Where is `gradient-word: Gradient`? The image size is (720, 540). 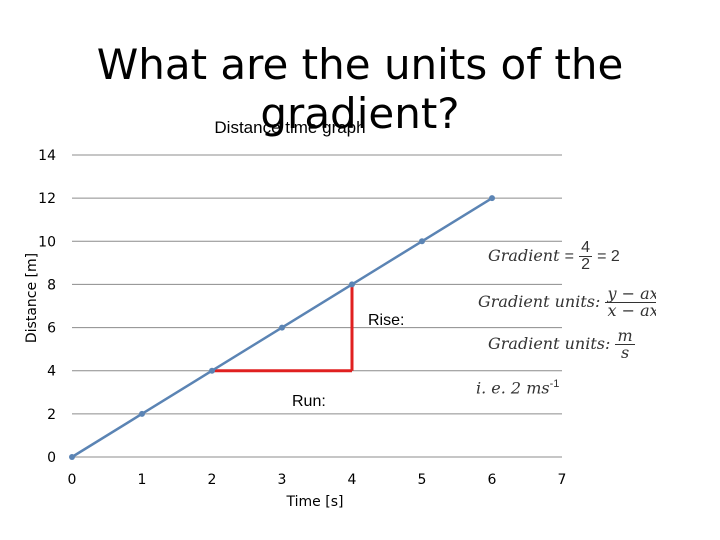 gradient-word: Gradient is located at coordinates (524, 255).